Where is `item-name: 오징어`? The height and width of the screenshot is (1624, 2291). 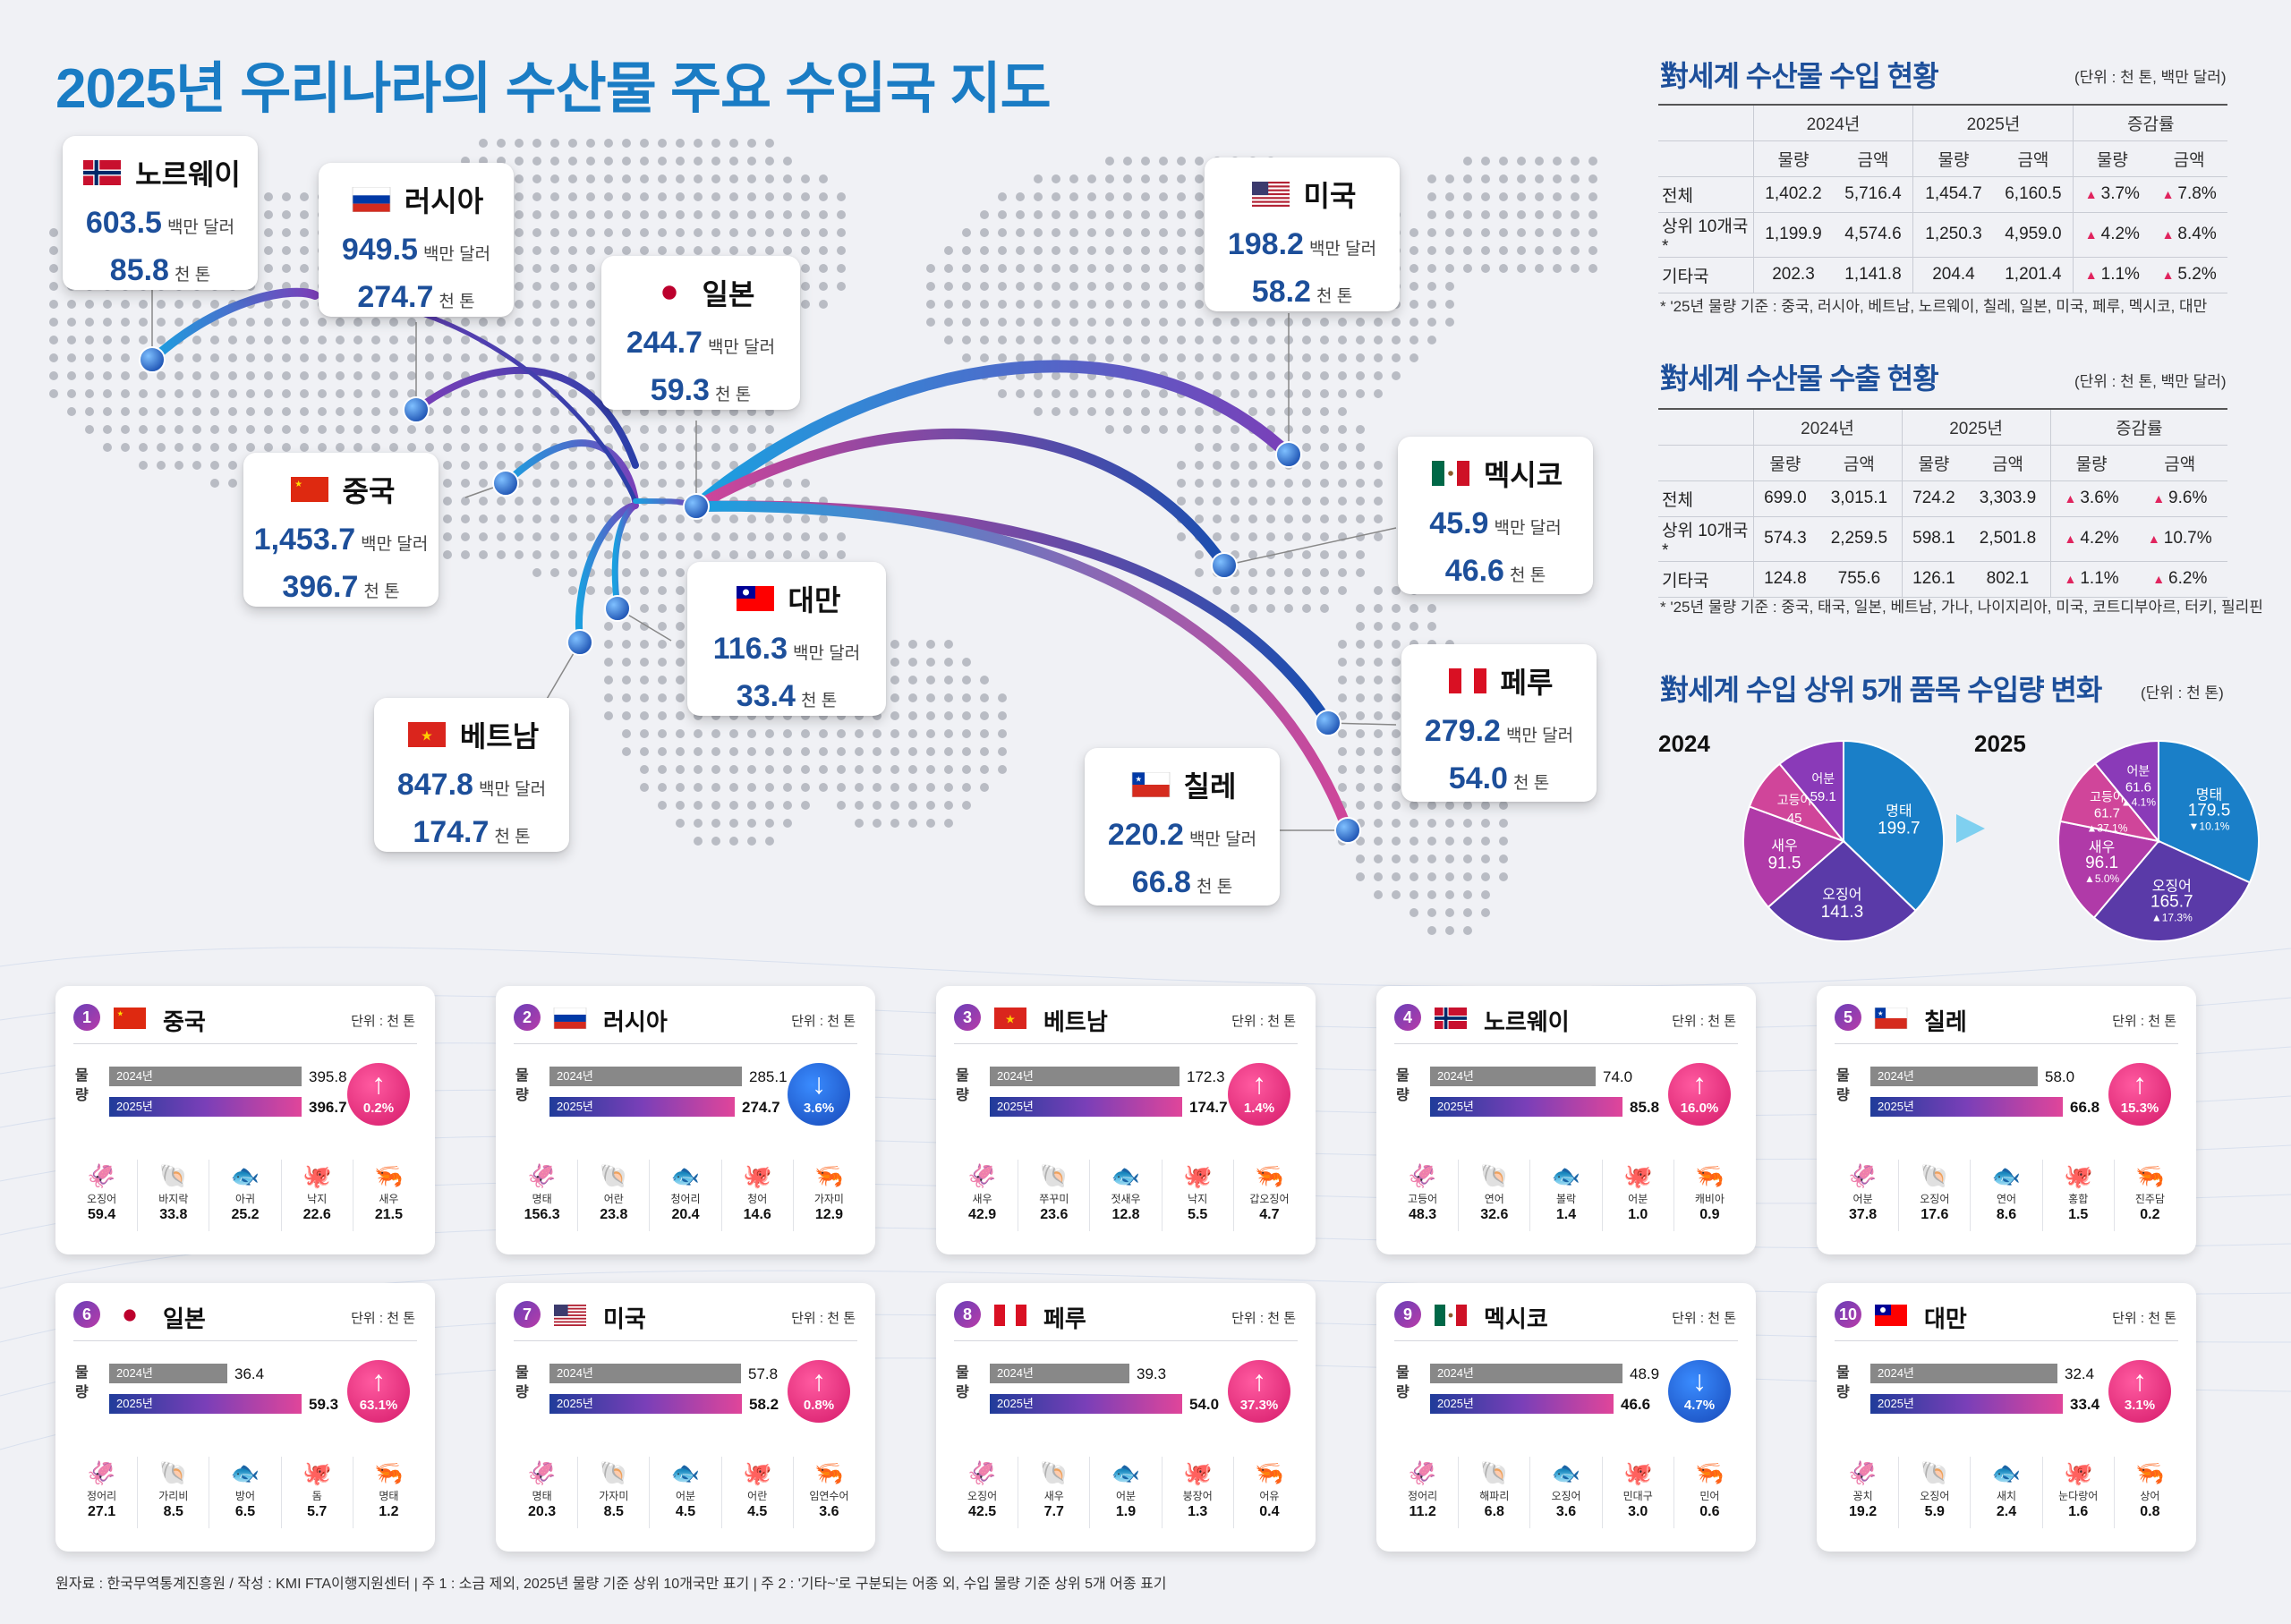
item-name: 오징어 is located at coordinates (102, 1199).